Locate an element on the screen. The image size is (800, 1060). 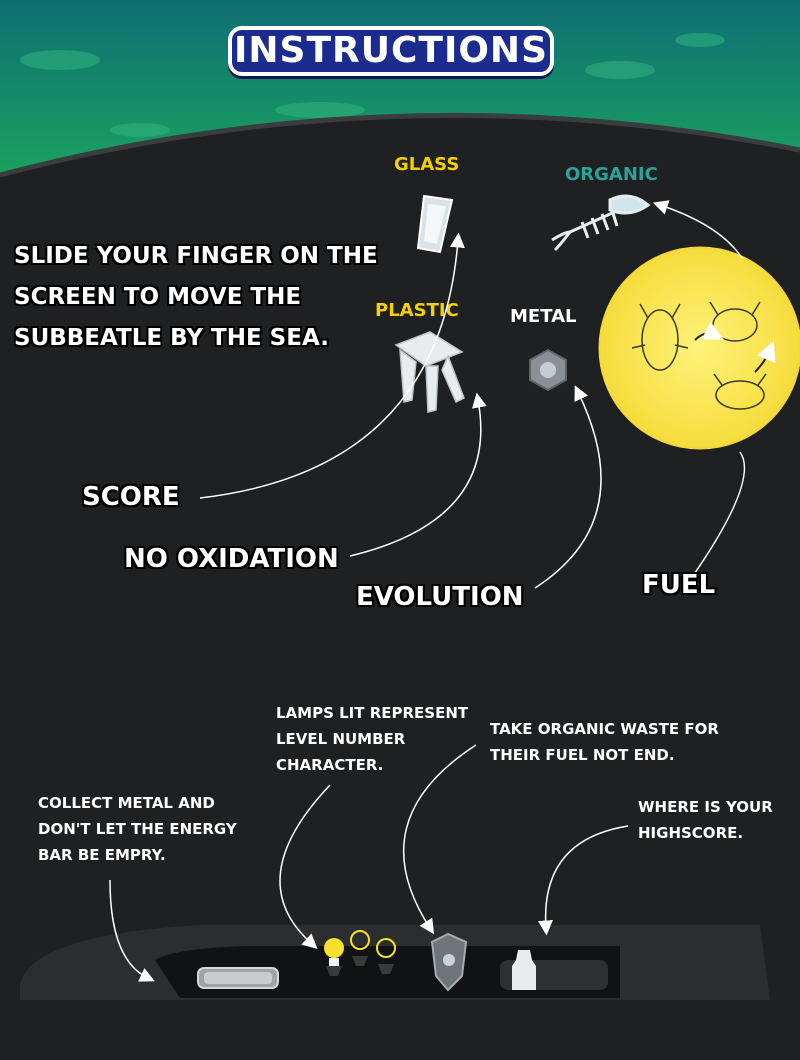
shield-icon is located at coordinates (449, 962).